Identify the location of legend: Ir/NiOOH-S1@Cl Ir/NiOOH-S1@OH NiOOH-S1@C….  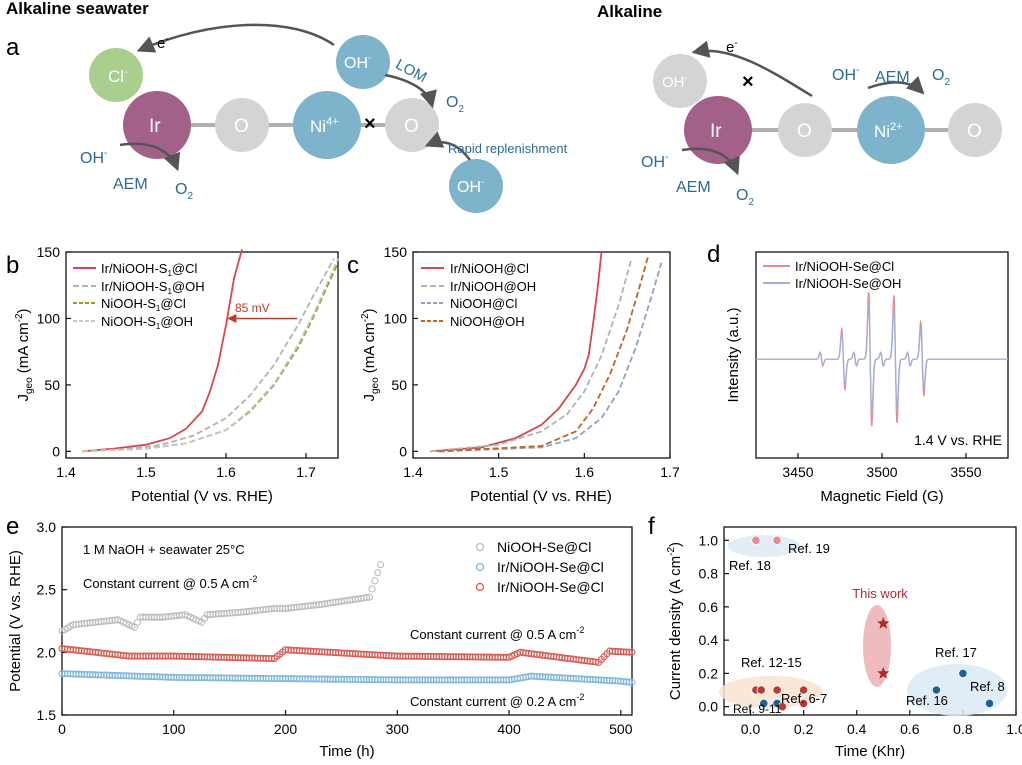
(139, 296).